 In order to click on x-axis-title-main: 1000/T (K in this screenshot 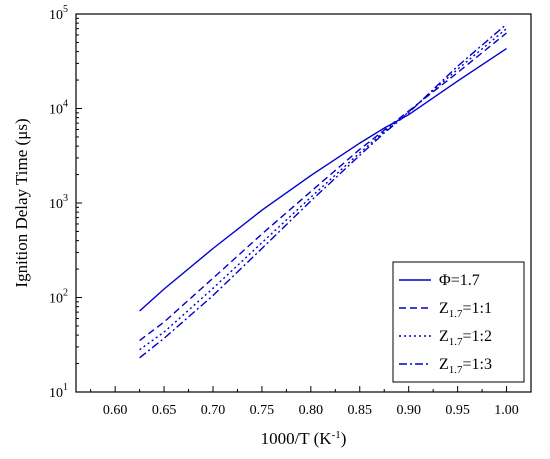, I will do `click(297, 438)`.